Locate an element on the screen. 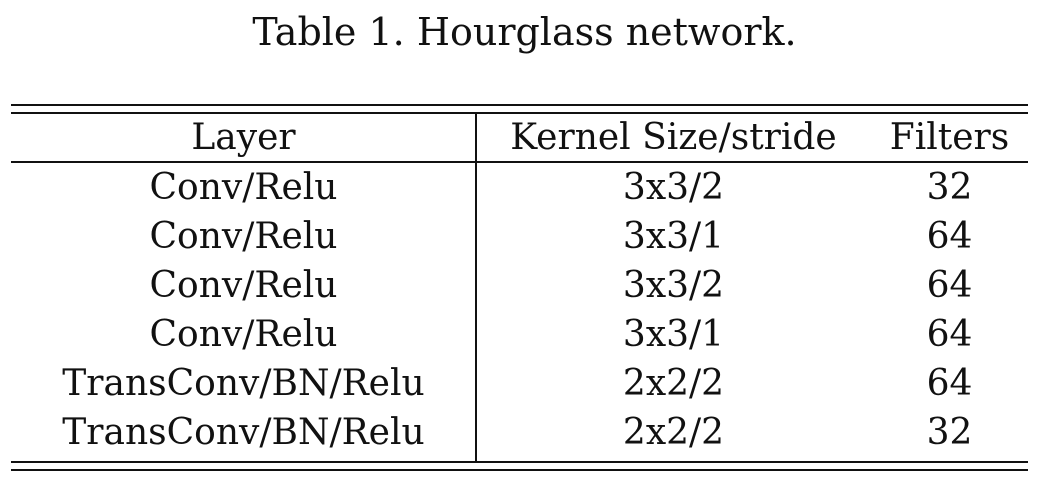 The width and height of the screenshot is (1049, 487). header-table: Layer Kernel Size/stride Filters is located at coordinates (519, 137).